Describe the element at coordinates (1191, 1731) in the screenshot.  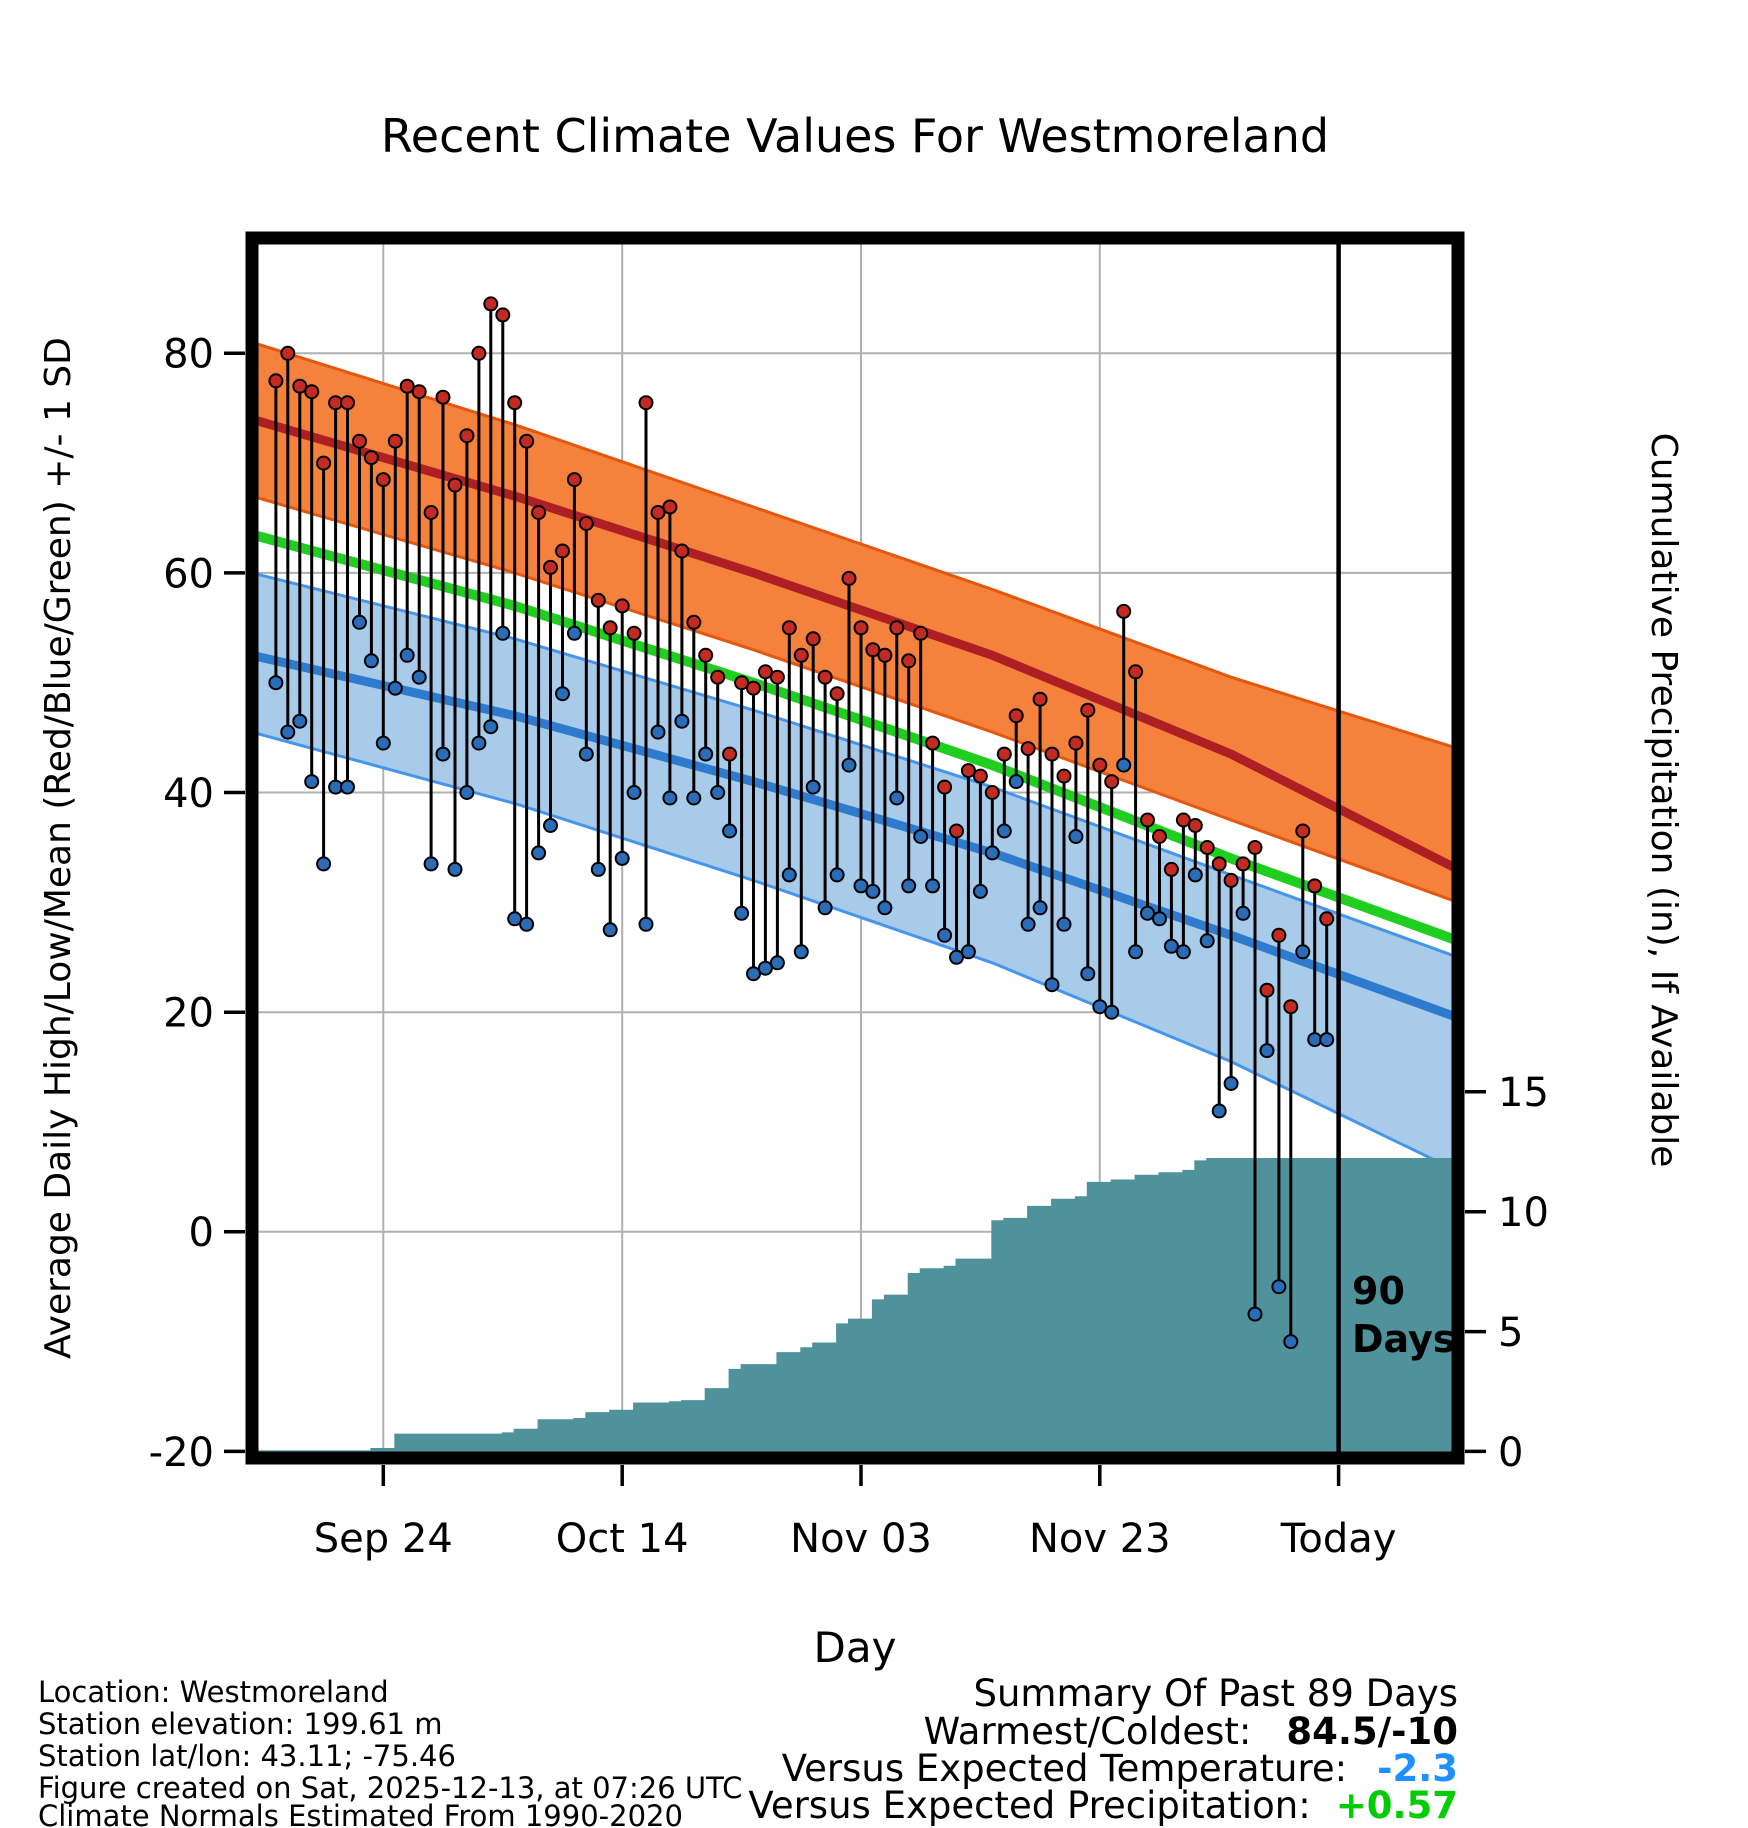
I see `summary-warmest-coldest: Warmest/Coldest: 84.5/-10` at that location.